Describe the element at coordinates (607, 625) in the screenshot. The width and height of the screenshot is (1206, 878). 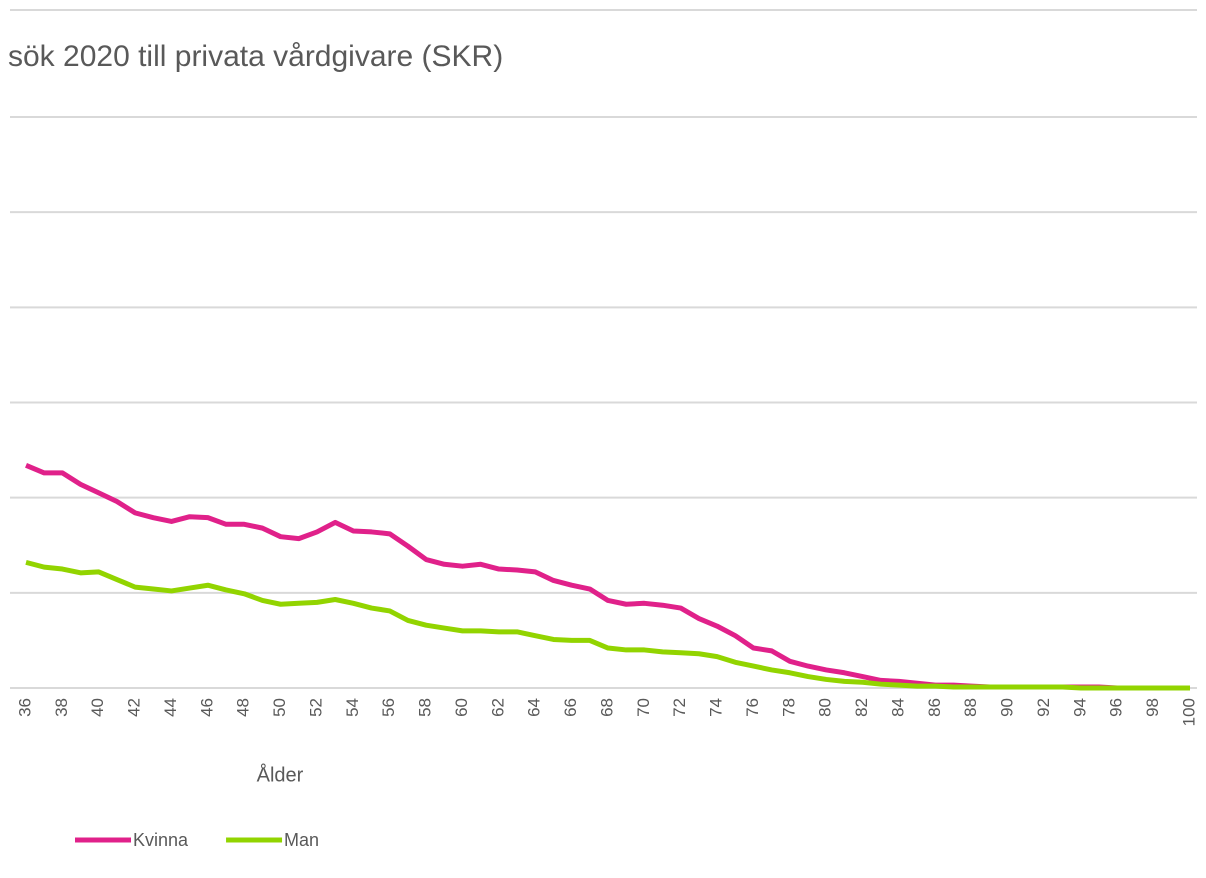
I see `series-line` at that location.